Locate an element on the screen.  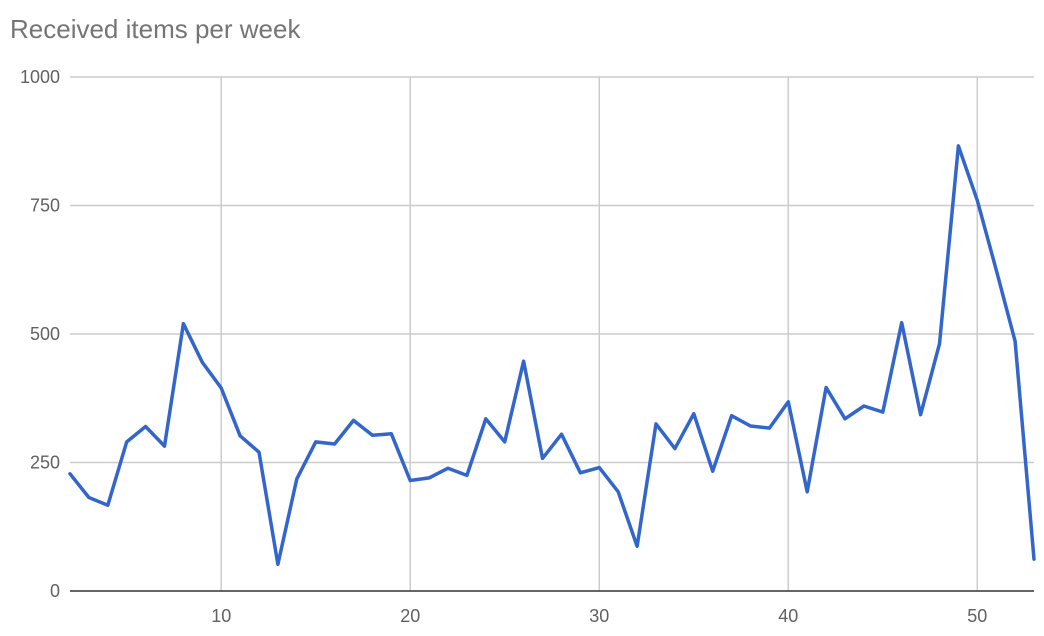
x-tick-label: 50 is located at coordinates (977, 616).